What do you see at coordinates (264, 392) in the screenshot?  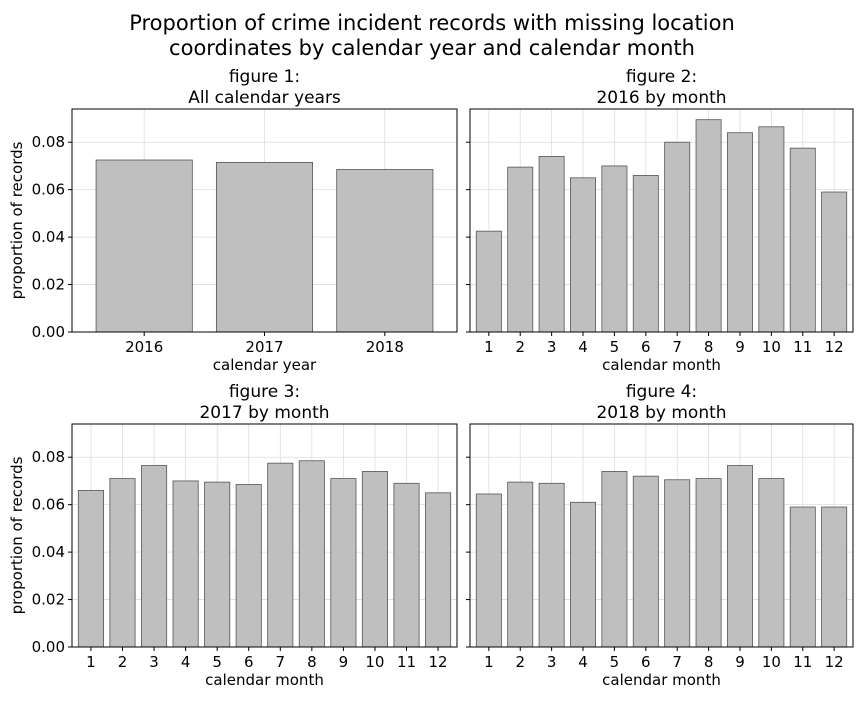 I see `subplot-title-line-1: figure 3:` at bounding box center [264, 392].